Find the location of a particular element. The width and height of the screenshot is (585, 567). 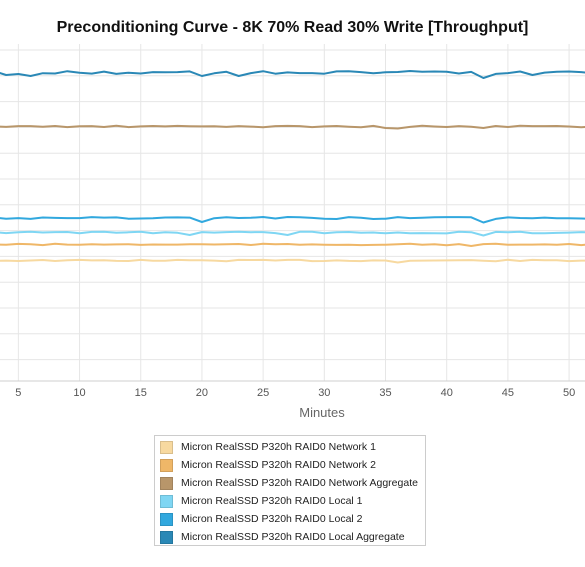

legend-item: Micron RealSSD P320h RAID0 Local 1 is located at coordinates (290, 501).